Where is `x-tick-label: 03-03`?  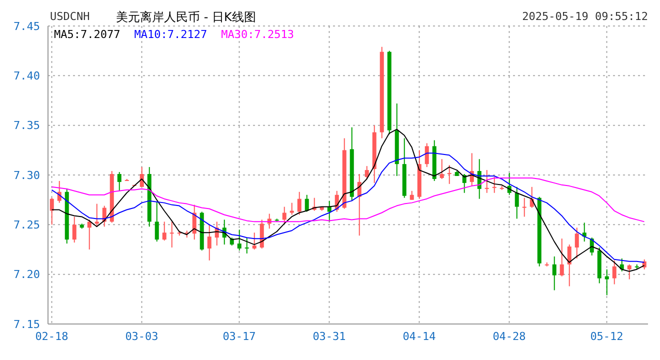
x-tick-label: 03-03 is located at coordinates (141, 336).